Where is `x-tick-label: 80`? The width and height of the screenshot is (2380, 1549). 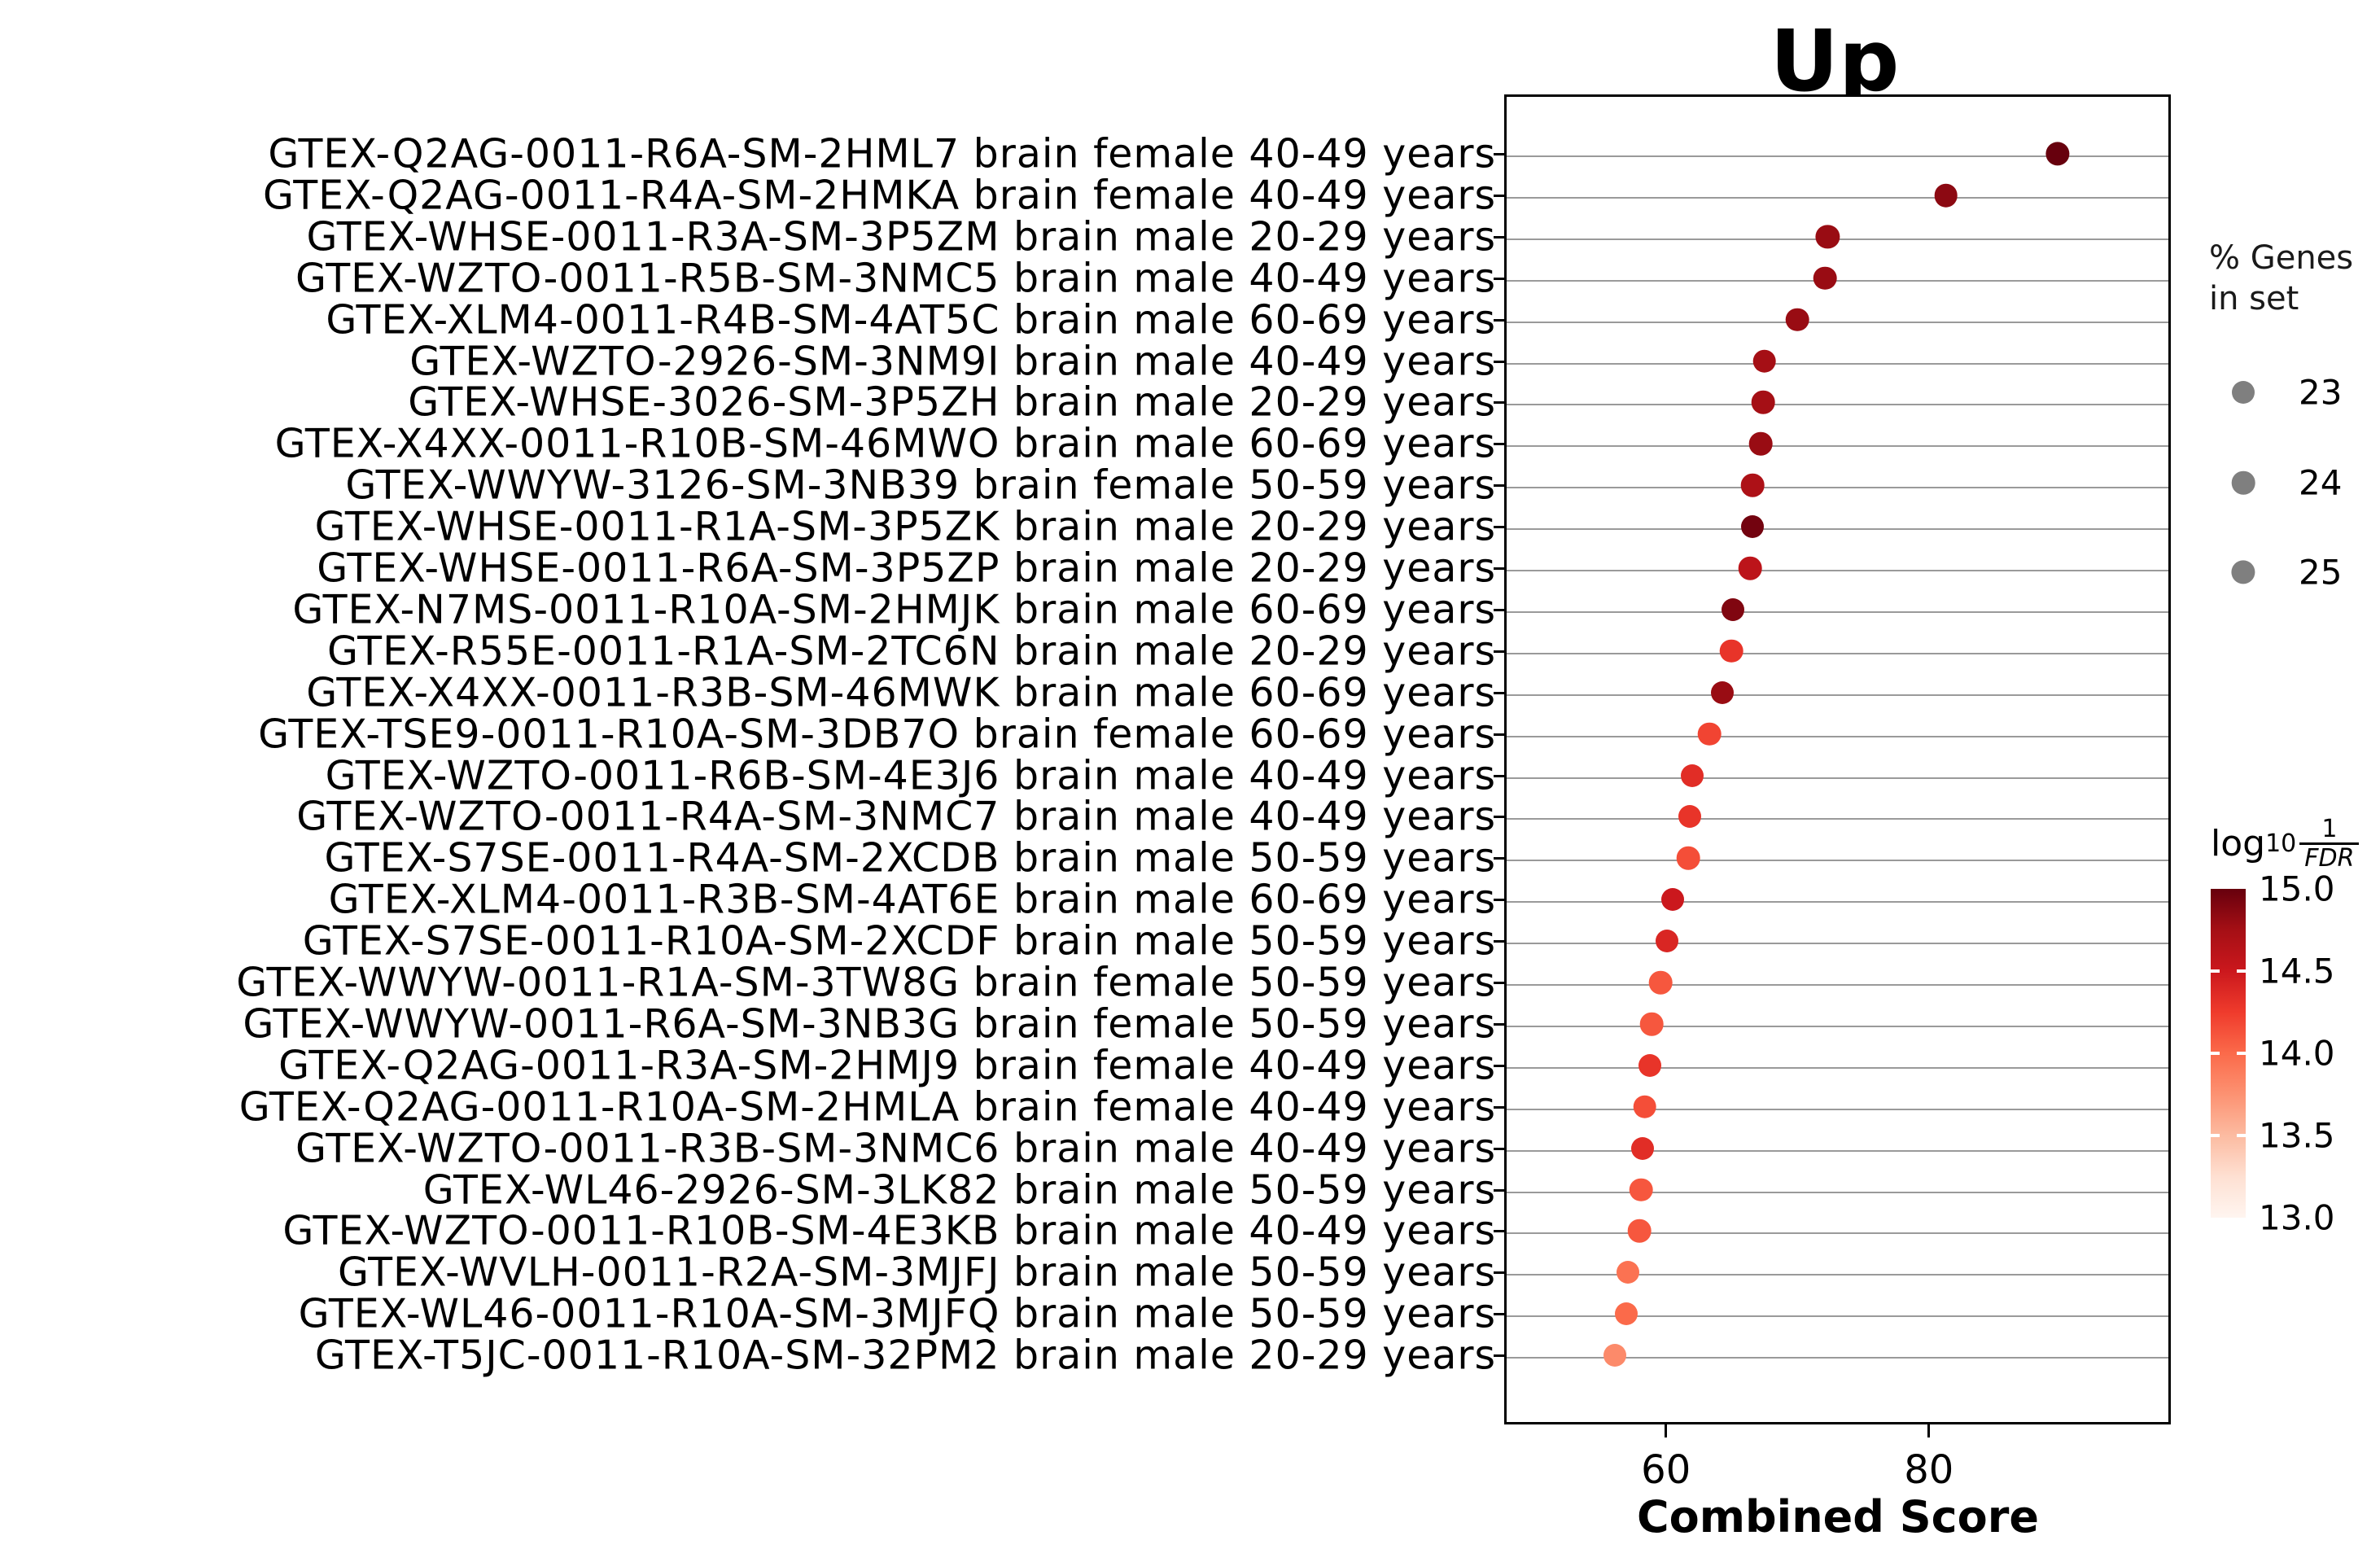
x-tick-label: 80 is located at coordinates (1929, 1470).